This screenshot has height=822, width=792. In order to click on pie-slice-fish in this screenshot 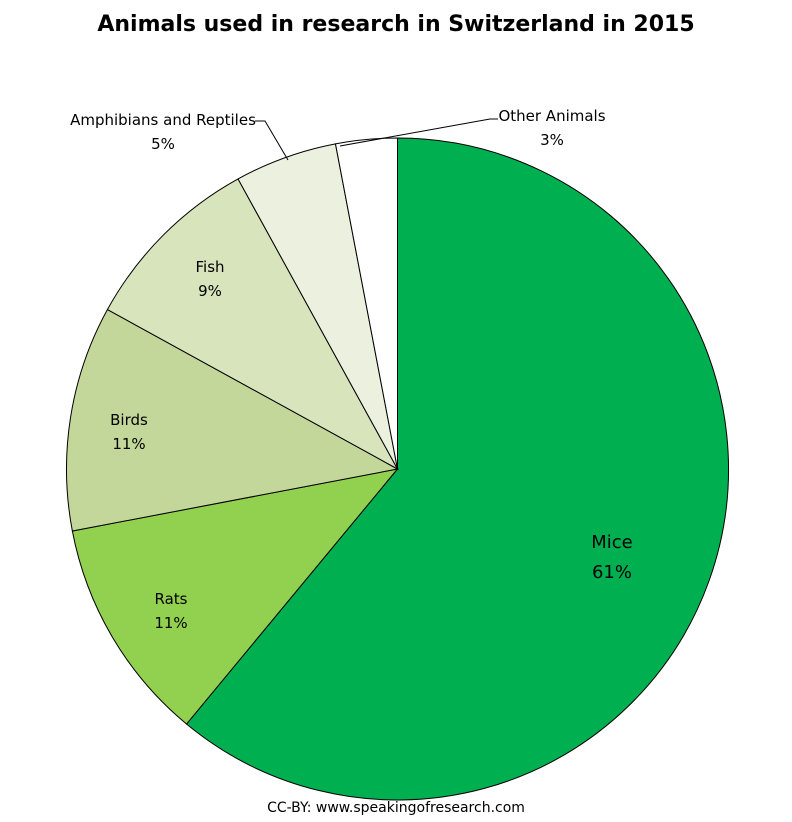, I will do `click(252, 324)`.